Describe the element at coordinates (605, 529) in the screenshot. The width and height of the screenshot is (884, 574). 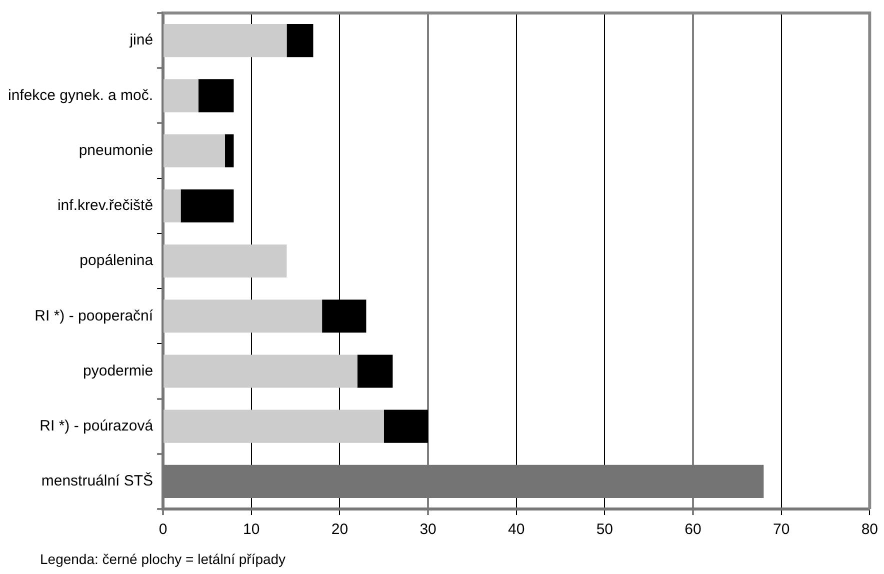
I see `x-tick-label: 50` at that location.